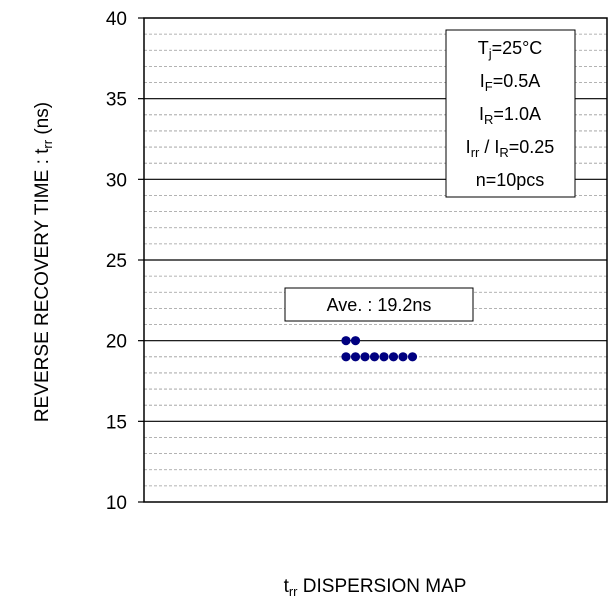 Image resolution: width=612 pixels, height=609 pixels. Describe the element at coordinates (116, 100) in the screenshot. I see `y-tick-label: 35` at that location.